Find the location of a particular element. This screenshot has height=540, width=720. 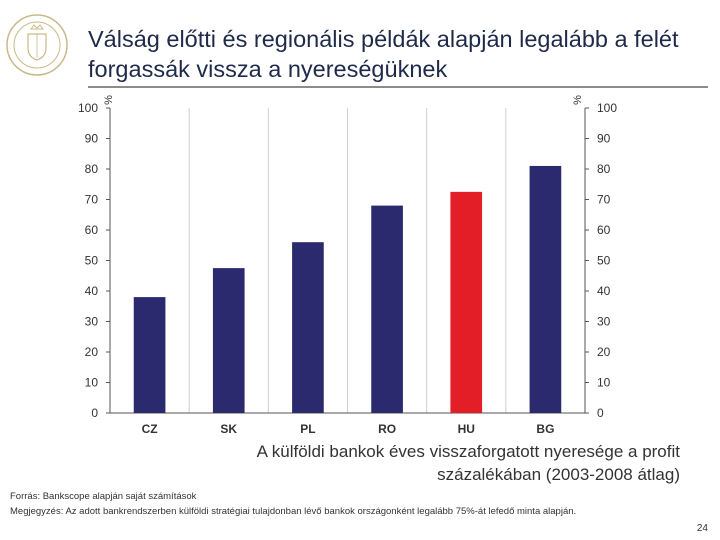

bar-sk is located at coordinates (228, 340).